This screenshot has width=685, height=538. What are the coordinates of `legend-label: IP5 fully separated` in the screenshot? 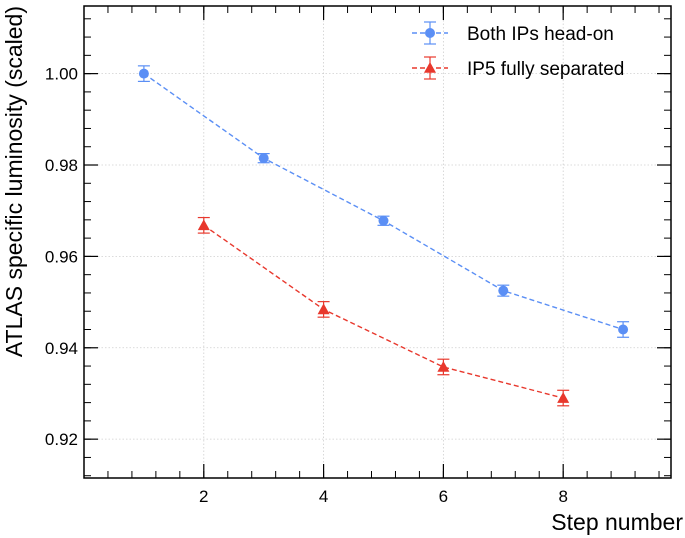 It's located at (545, 69).